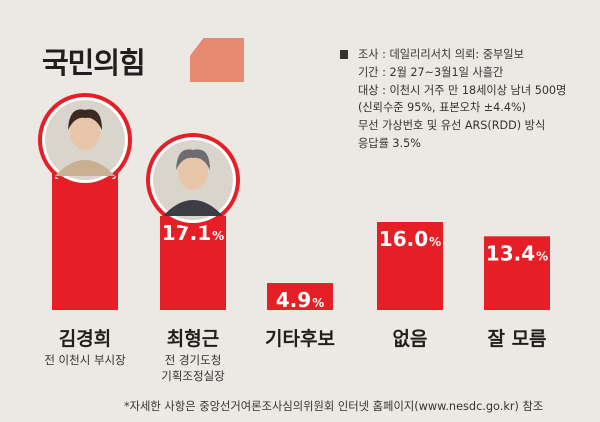  I want to click on value-label: 16.0%, so click(410, 239).